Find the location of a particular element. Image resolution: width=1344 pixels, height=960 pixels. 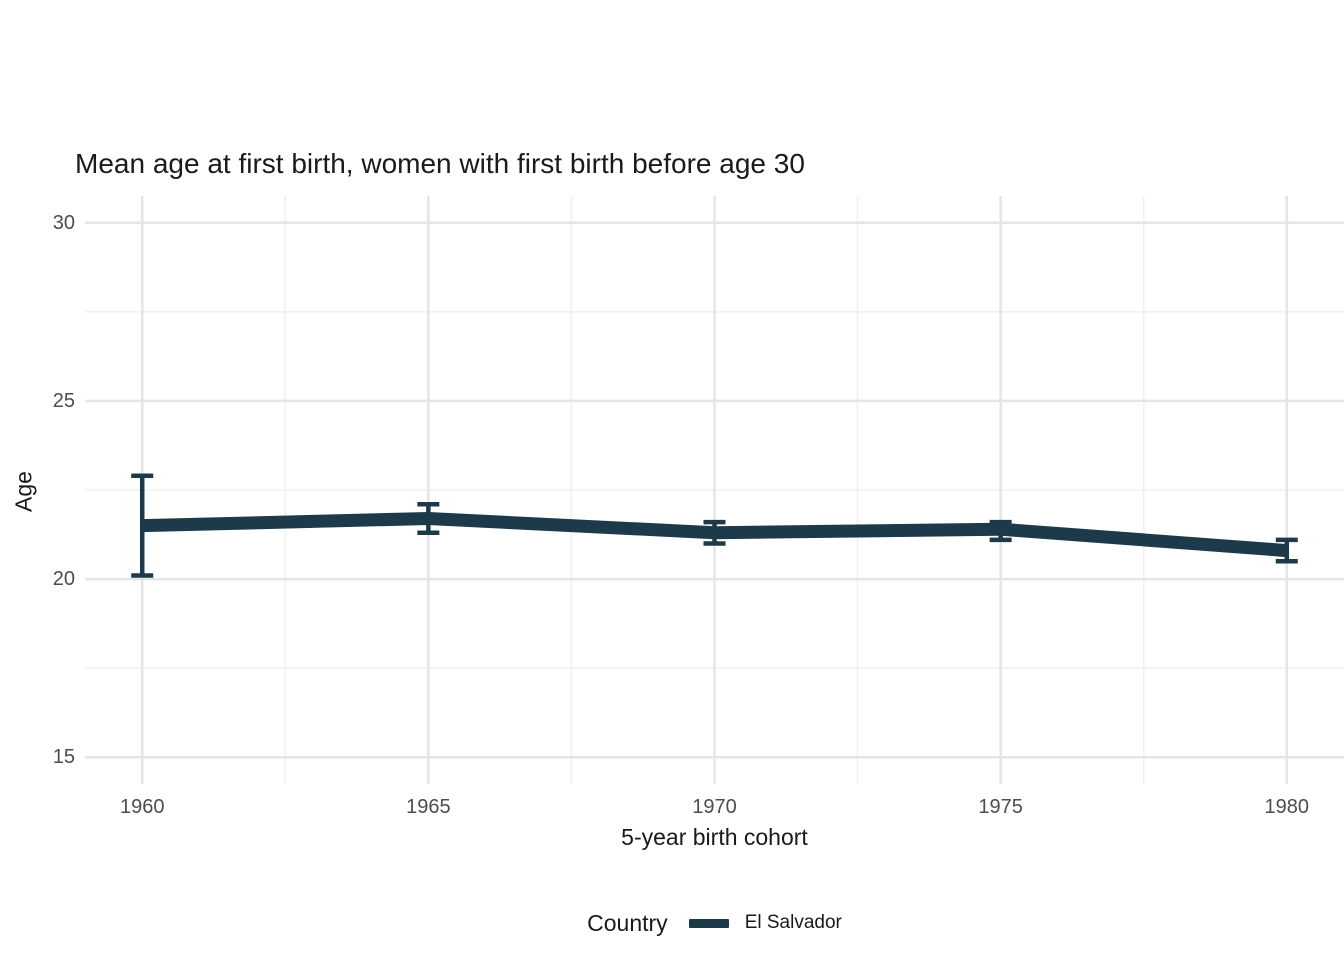

y-tick-label: 25 is located at coordinates (63, 400).